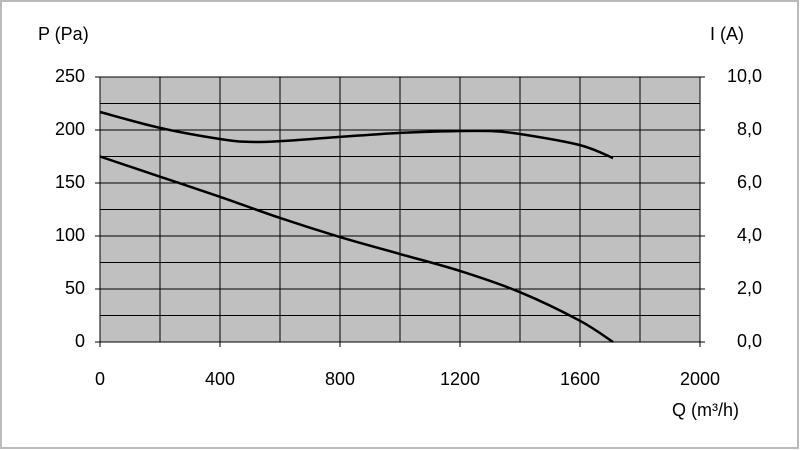 Image resolution: width=800 pixels, height=450 pixels. What do you see at coordinates (700, 379) in the screenshot?
I see `x-tick-label: 2000` at bounding box center [700, 379].